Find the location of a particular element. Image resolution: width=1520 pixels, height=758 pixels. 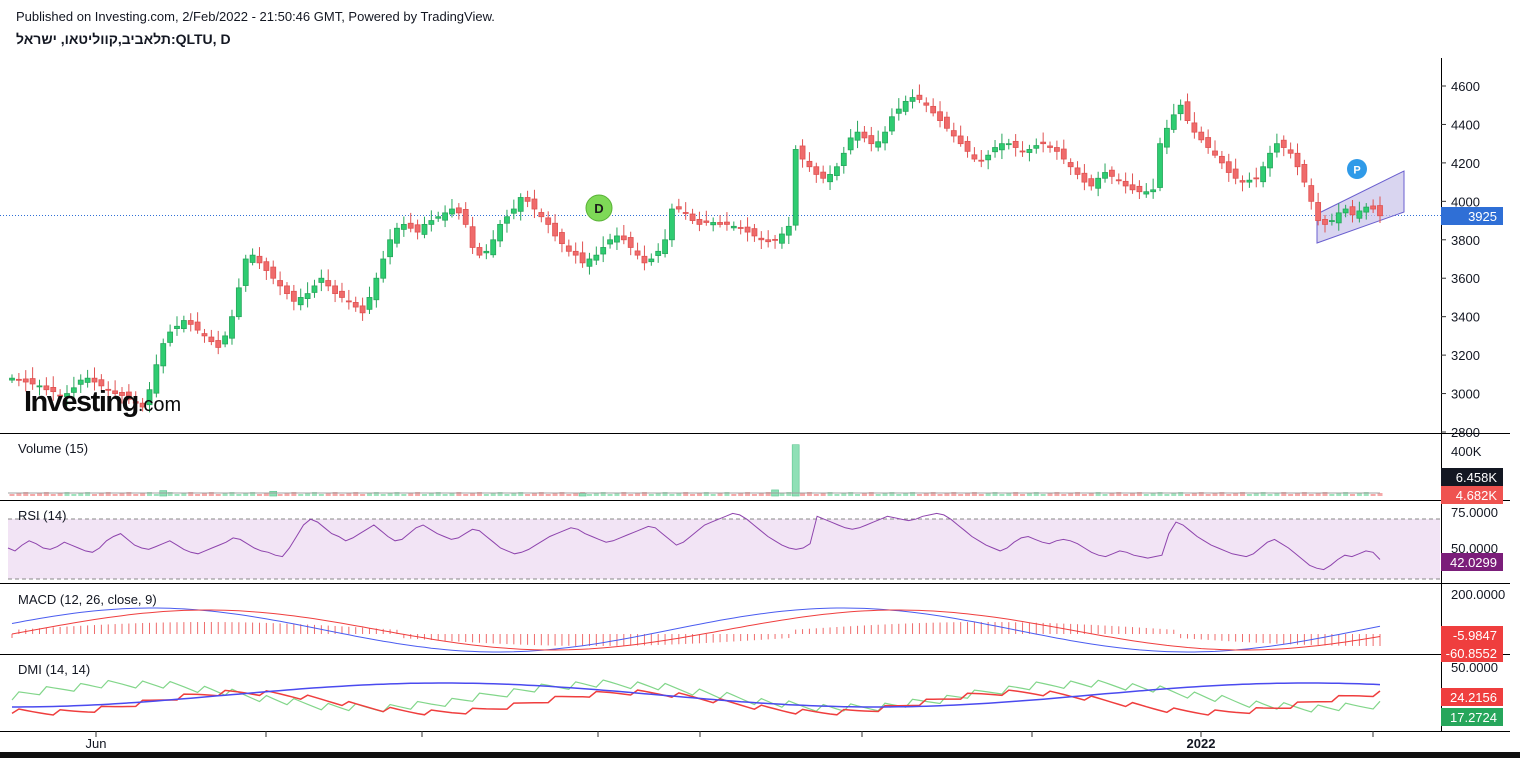

volume-last-tag: 6.458K is located at coordinates (1477, 477).